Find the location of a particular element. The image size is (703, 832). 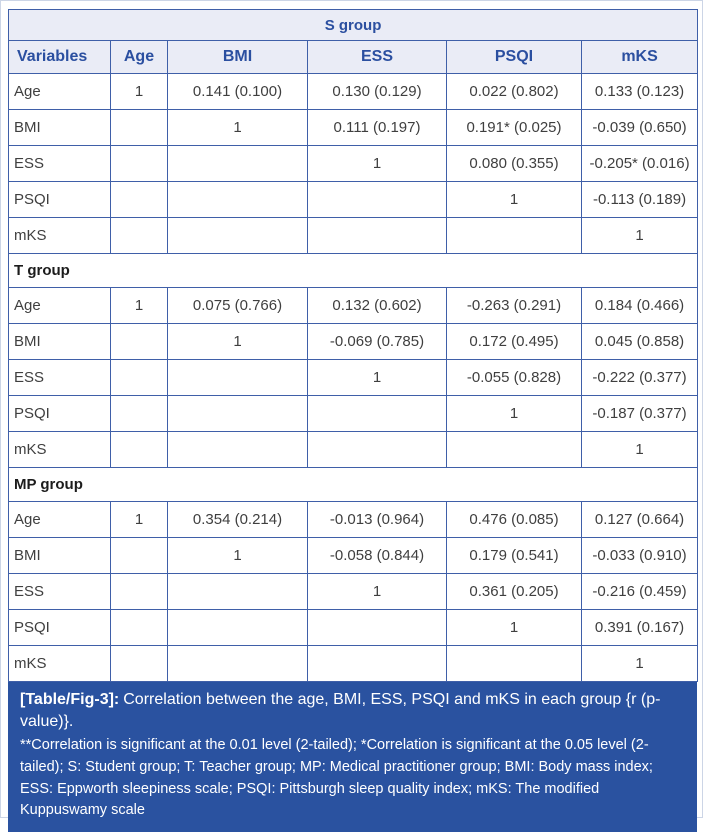

value-cell: -0.058 (0.844) is located at coordinates (377, 555).